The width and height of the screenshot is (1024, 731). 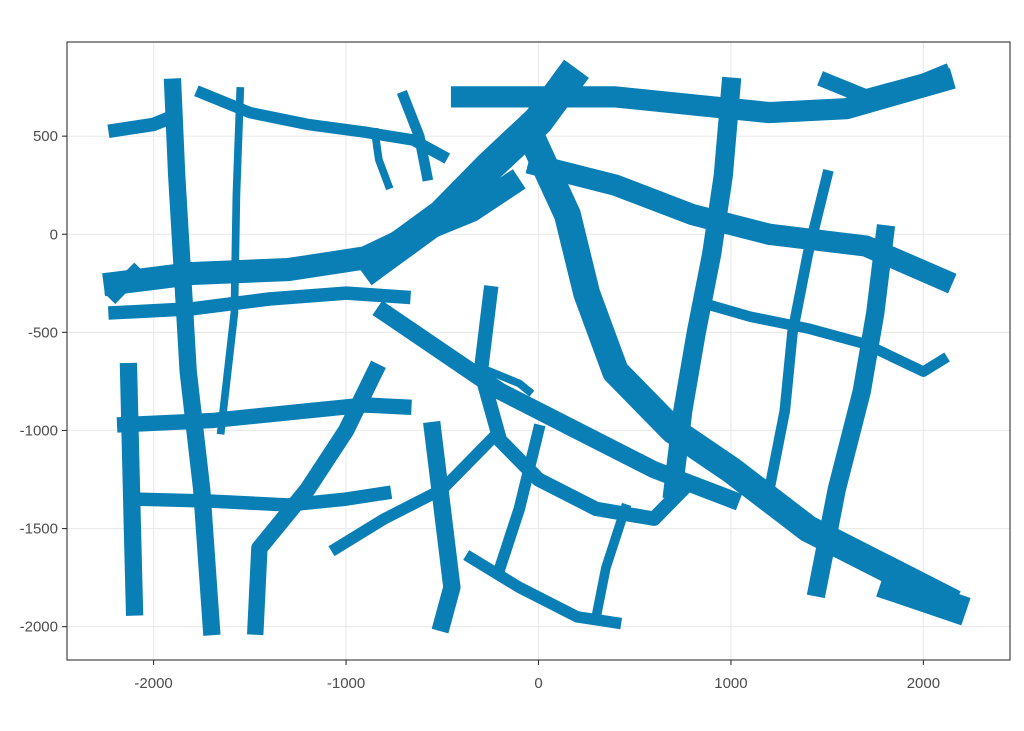 What do you see at coordinates (131, 489) in the screenshot?
I see `road-r-far-west-vertical` at bounding box center [131, 489].